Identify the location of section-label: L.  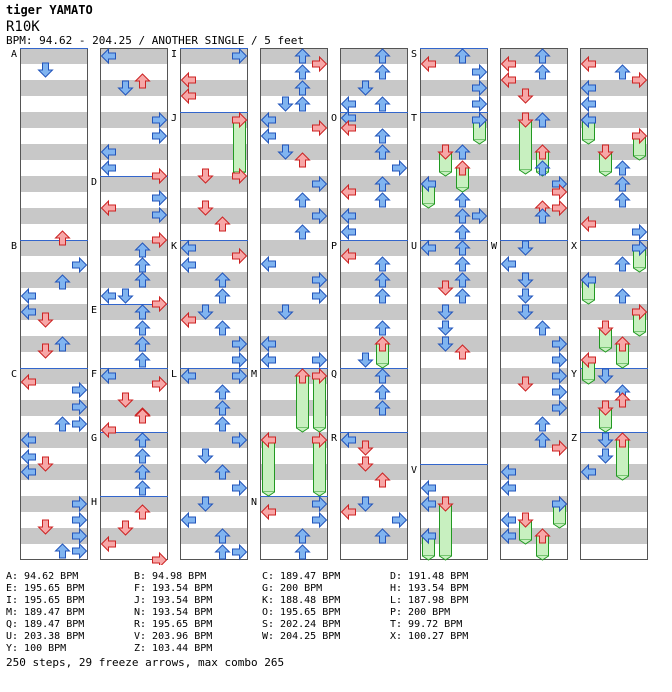
(174, 374).